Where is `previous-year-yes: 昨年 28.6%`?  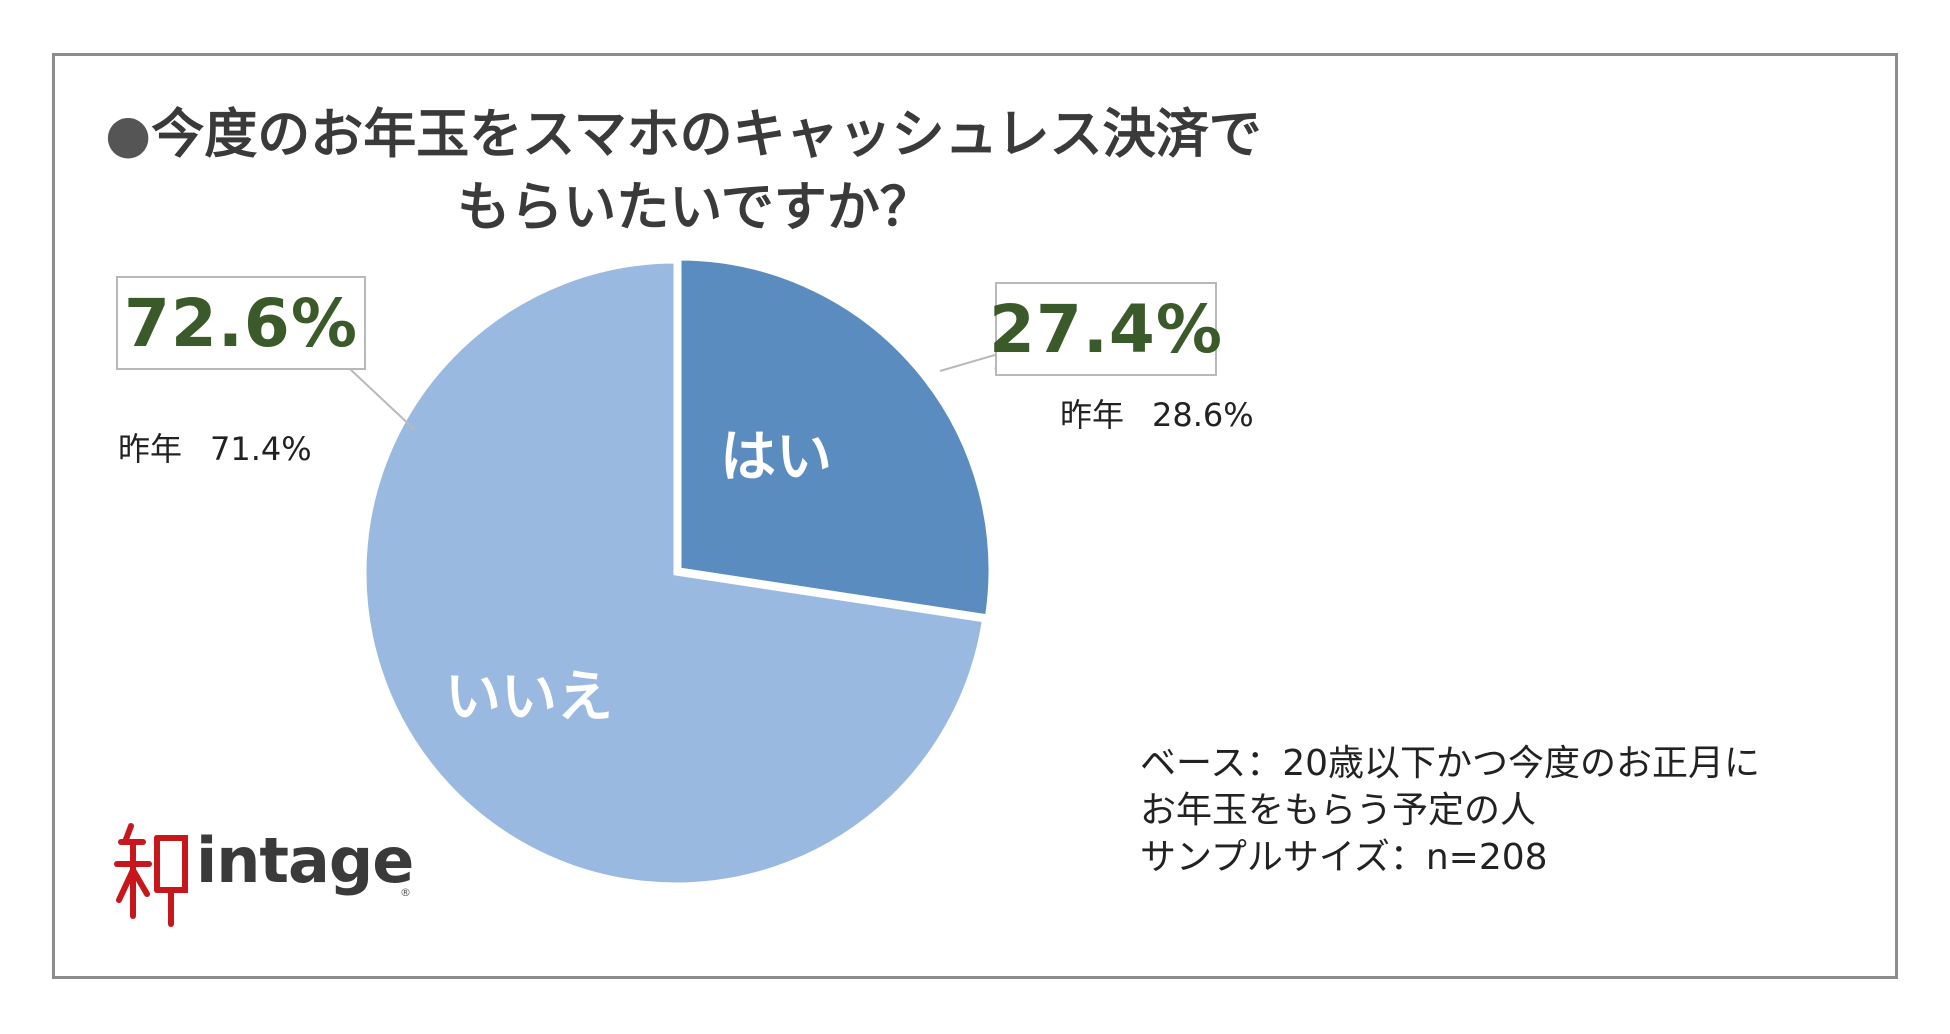
previous-year-yes: 昨年 28.6% is located at coordinates (1157, 415).